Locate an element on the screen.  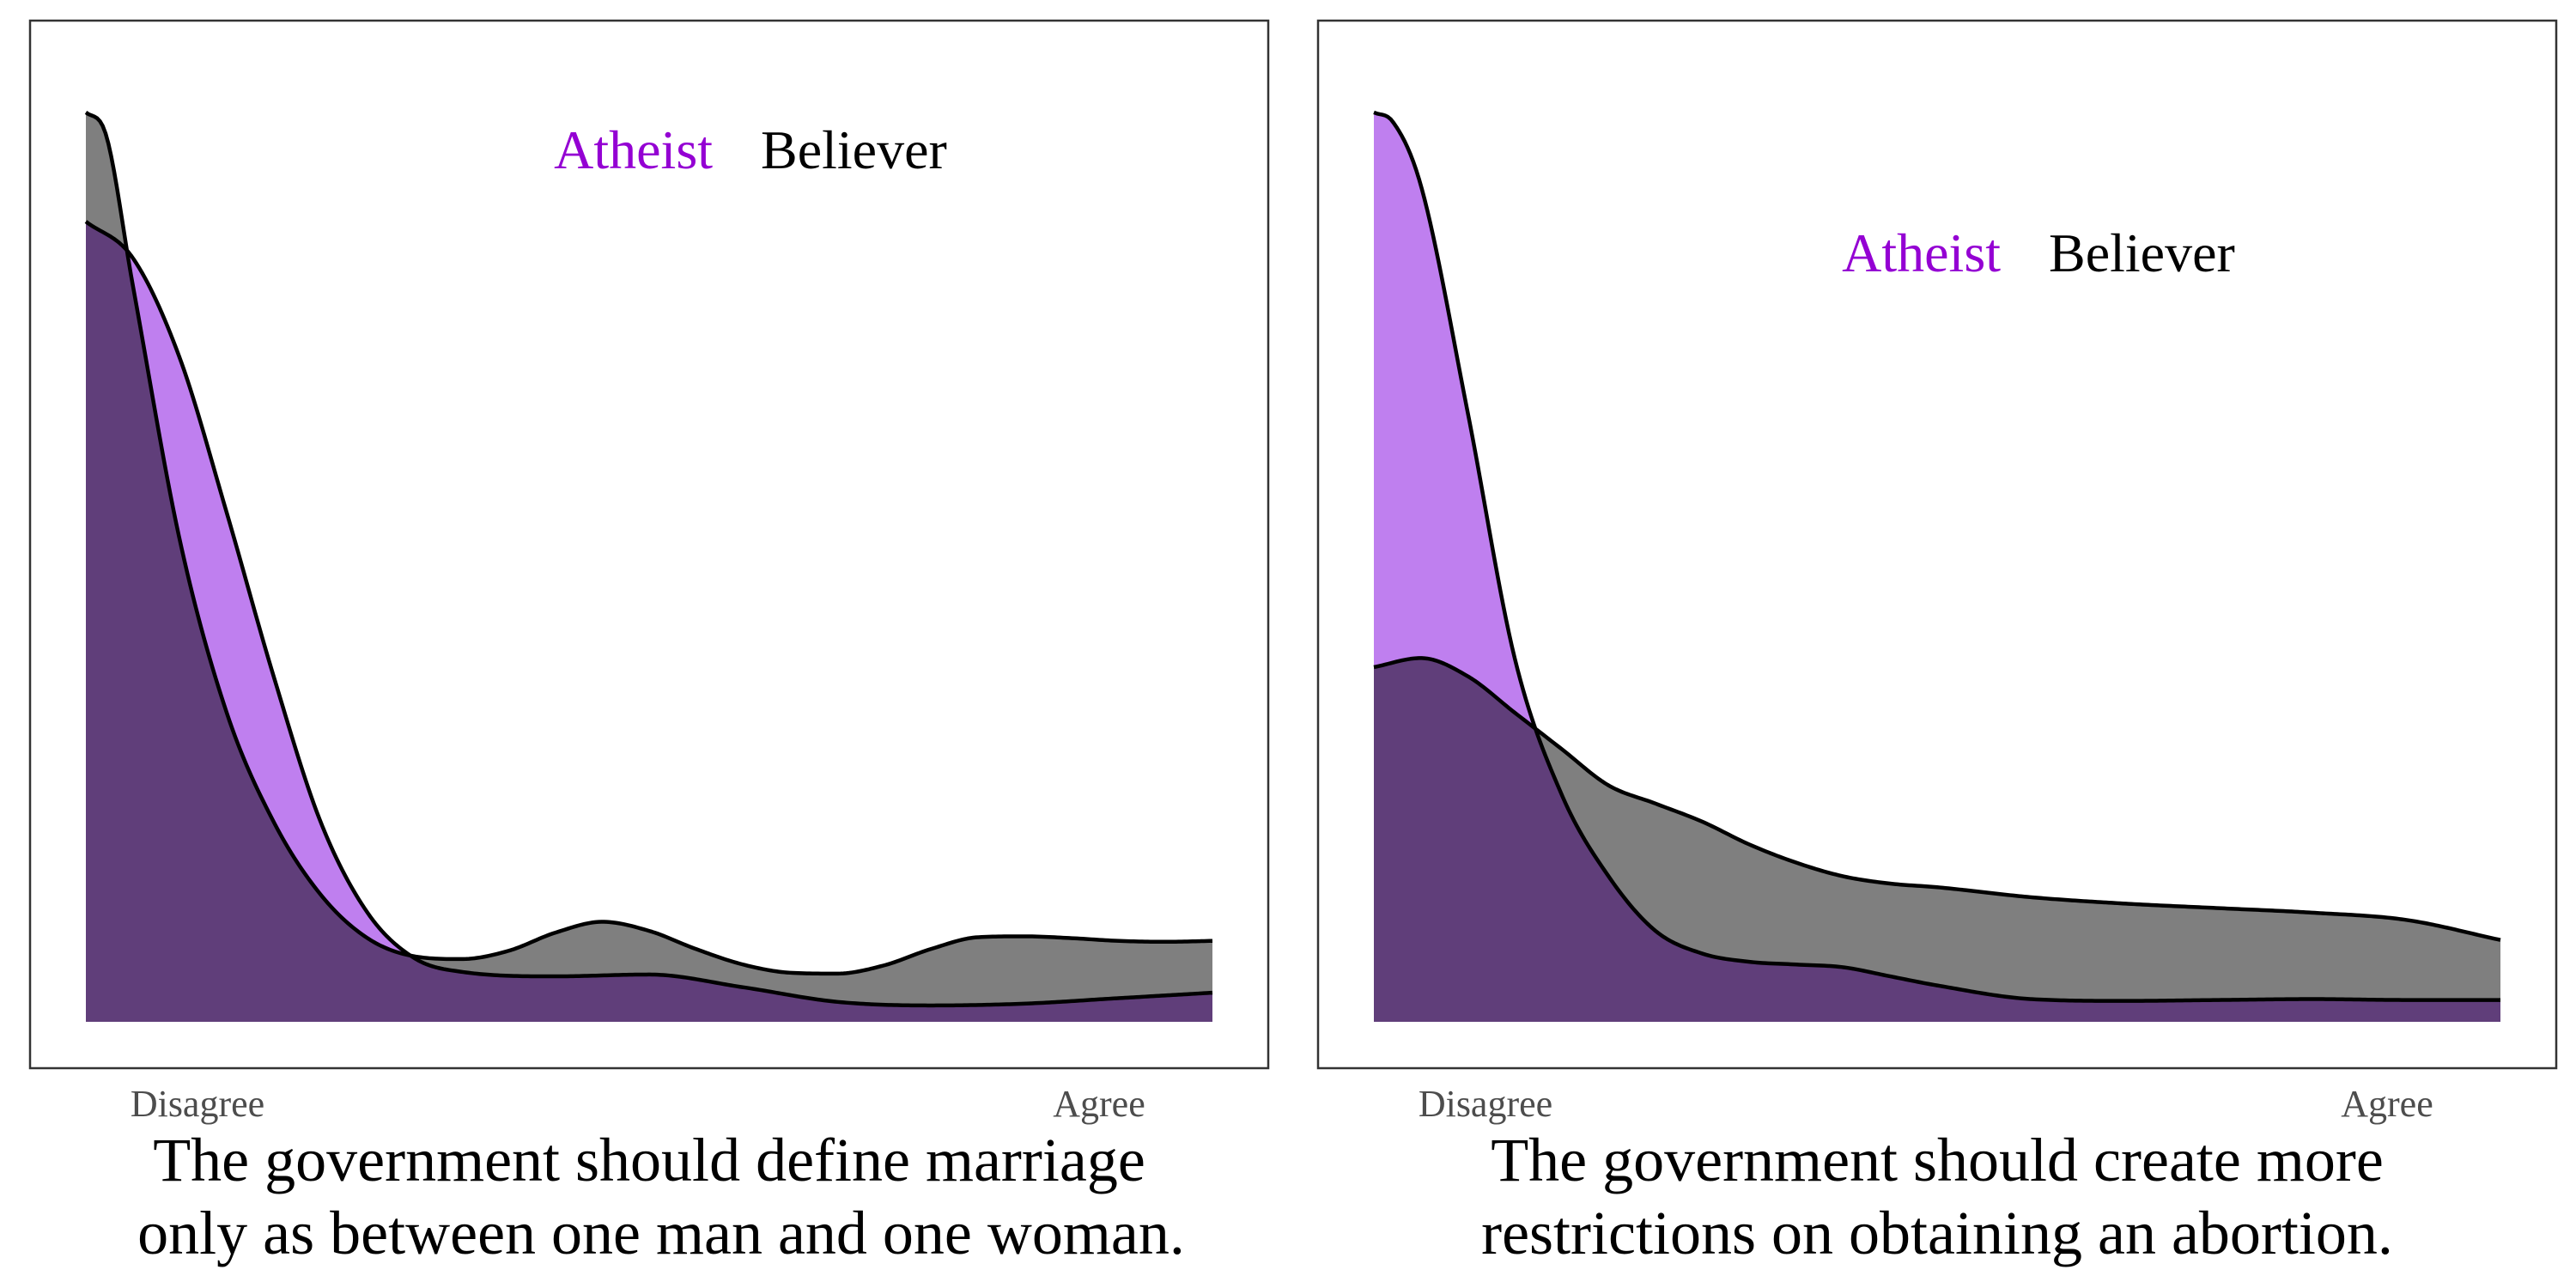
believer-density-outline is located at coordinates (1937, 799).